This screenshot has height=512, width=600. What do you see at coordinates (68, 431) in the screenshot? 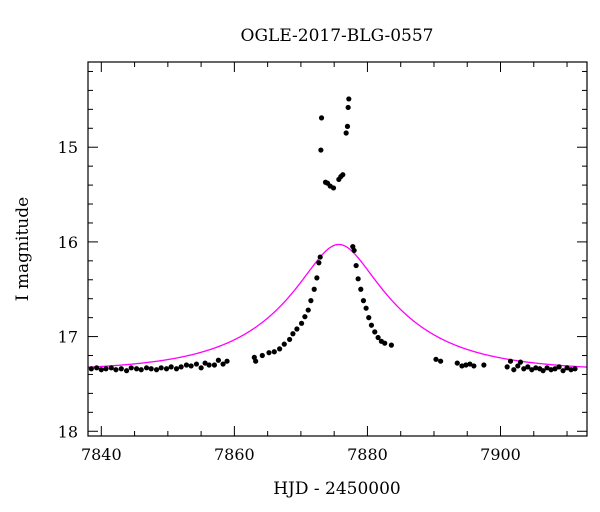
I see `y-tick-label: 18` at bounding box center [68, 431].